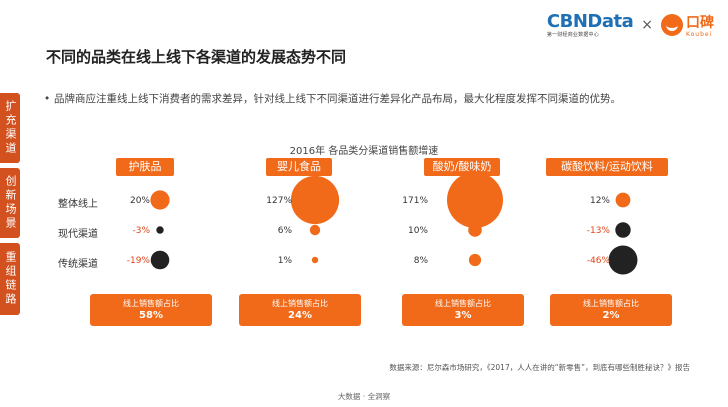 This screenshot has width=728, height=407. I want to click on row-label-online: 整体线上, so click(78, 204).